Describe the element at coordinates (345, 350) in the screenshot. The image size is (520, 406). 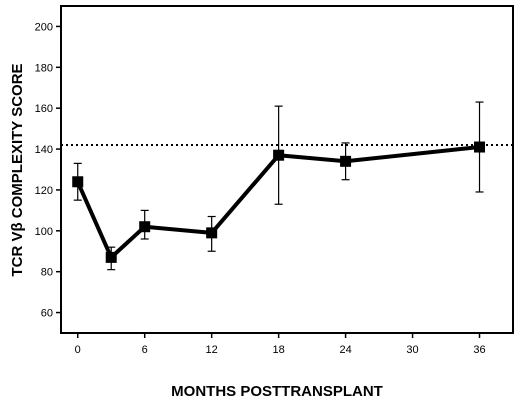
I see `x-tick-label: 24` at that location.